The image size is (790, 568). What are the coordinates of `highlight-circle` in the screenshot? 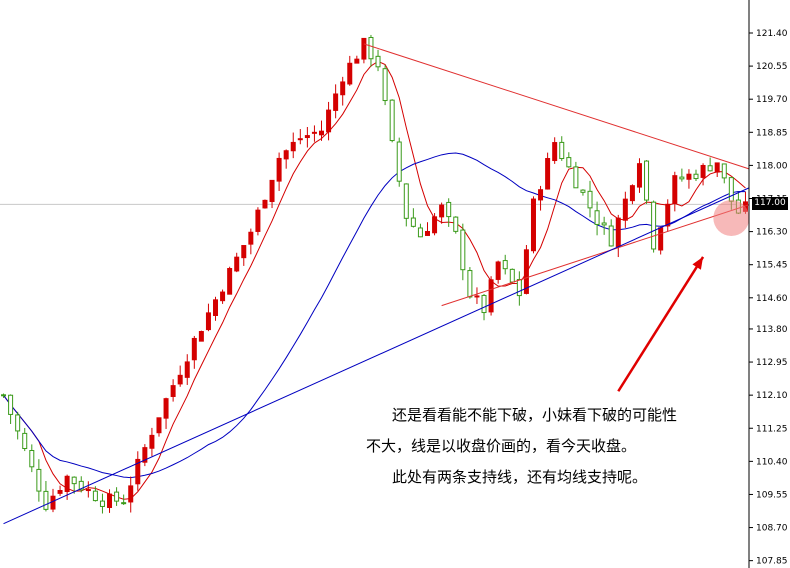 It's located at (731, 217).